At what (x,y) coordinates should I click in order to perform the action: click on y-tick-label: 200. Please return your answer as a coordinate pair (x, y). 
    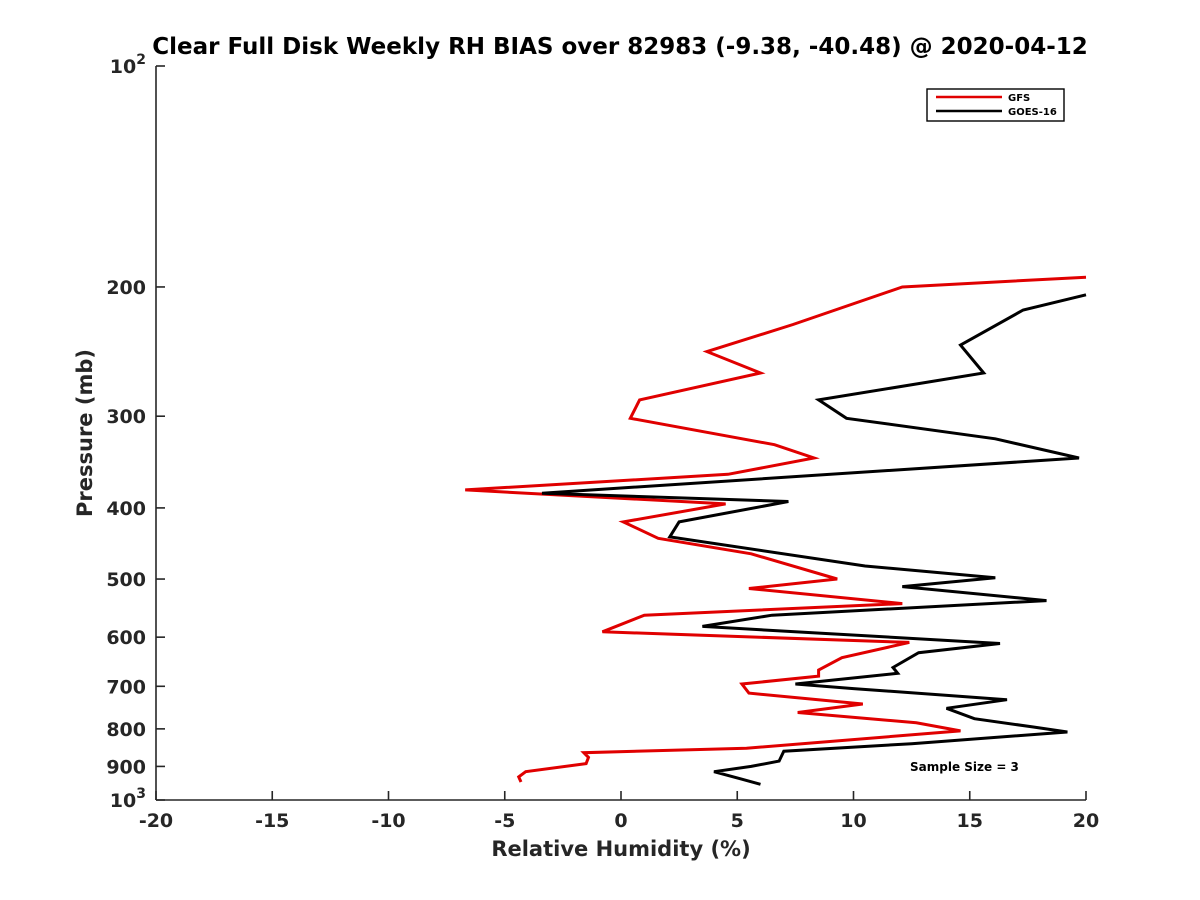
    Looking at the image, I should click on (126, 288).